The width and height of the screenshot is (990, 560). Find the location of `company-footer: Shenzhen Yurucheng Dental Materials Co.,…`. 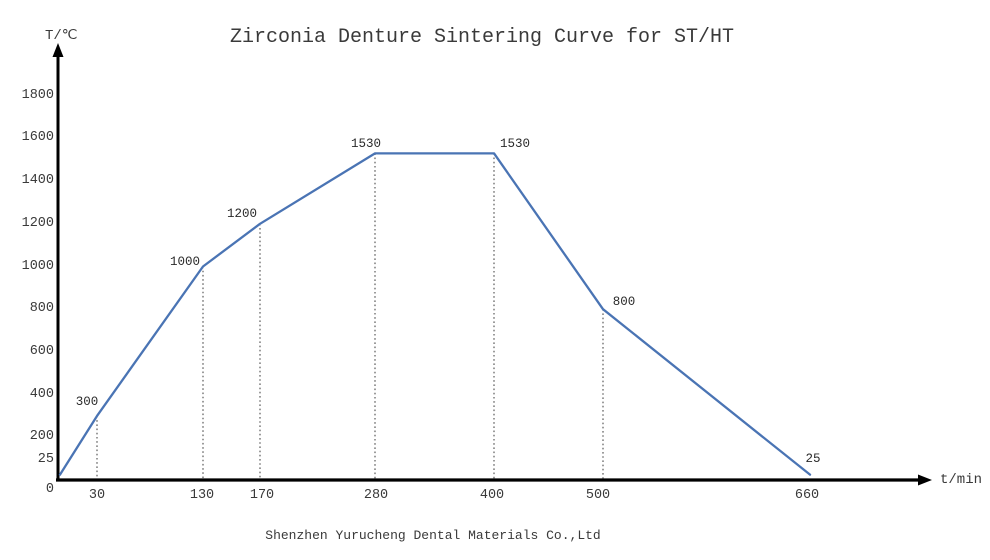

company-footer: Shenzhen Yurucheng Dental Materials Co.,… is located at coordinates (433, 535).